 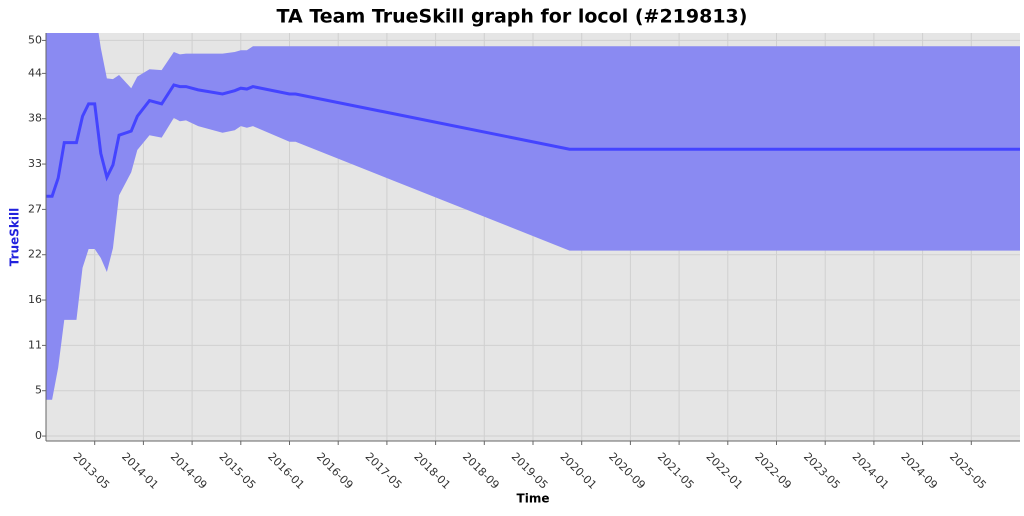 What do you see at coordinates (822, 471) in the screenshot?
I see `x-tick-label: 2023-05` at bounding box center [822, 471].